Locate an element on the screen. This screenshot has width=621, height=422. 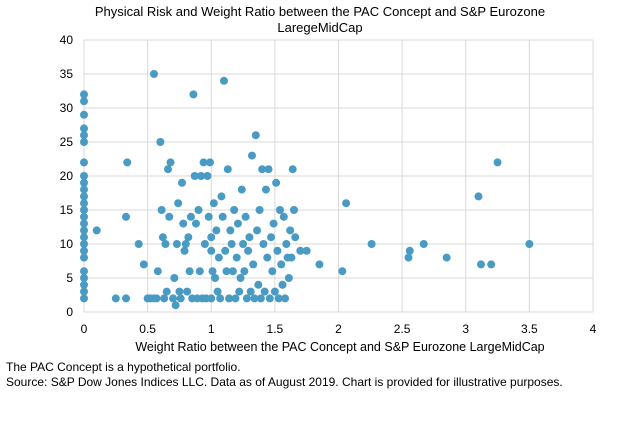
x-tick-label: 3 is located at coordinates (465, 329).